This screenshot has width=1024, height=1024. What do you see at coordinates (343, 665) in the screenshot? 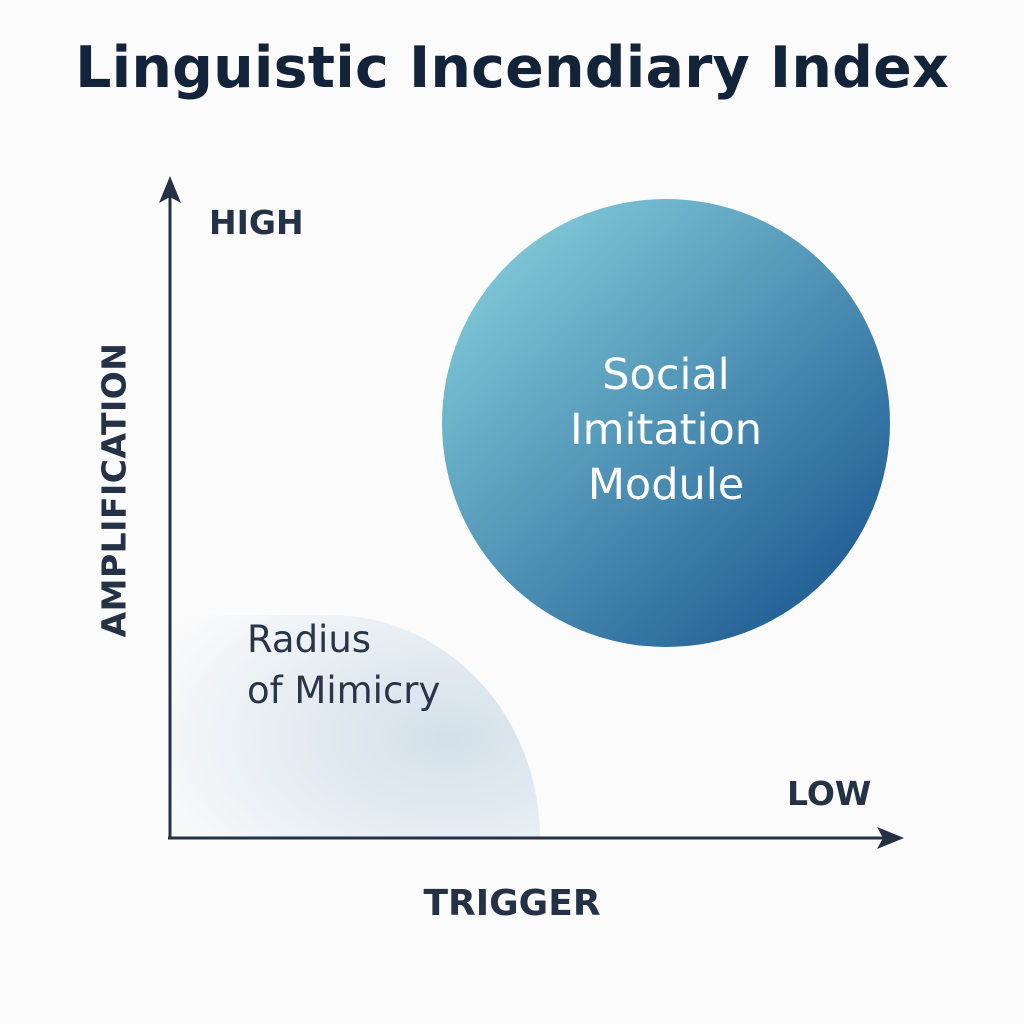
I see `radius-of-mimicry-label: Radius of Mimicry` at bounding box center [343, 665].